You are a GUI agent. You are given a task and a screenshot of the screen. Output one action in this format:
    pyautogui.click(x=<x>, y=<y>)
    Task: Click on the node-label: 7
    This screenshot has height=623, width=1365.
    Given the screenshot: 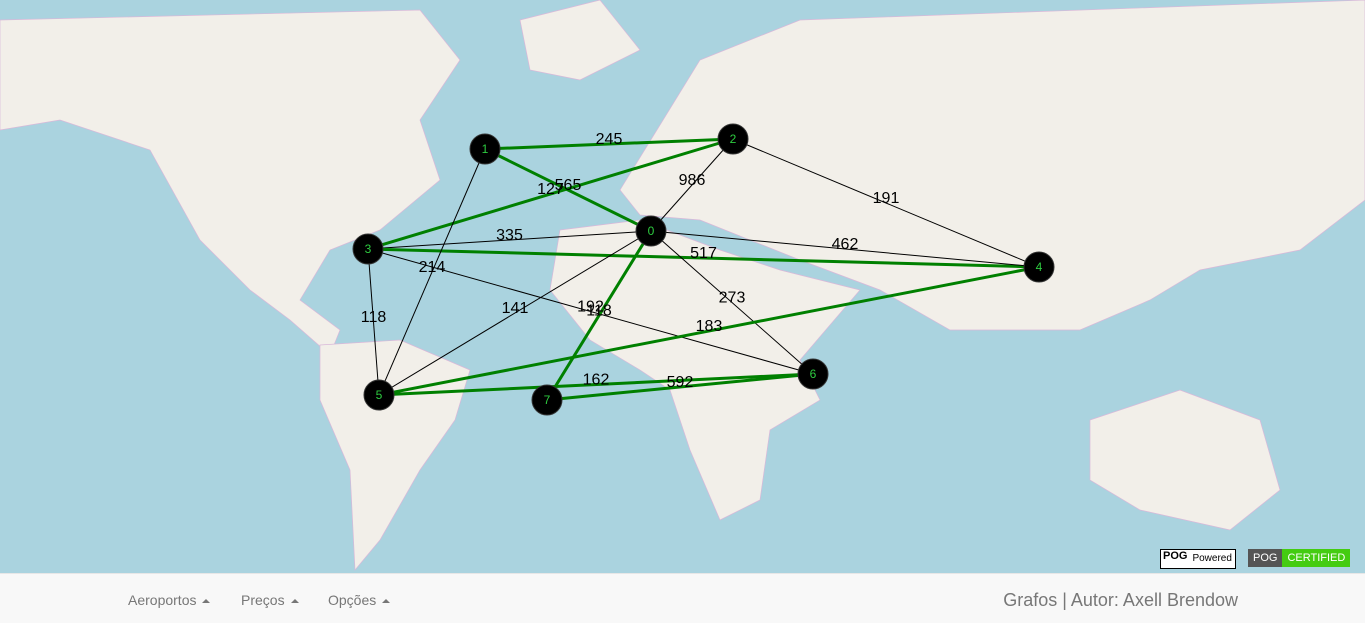 What is the action you would take?
    pyautogui.click(x=547, y=400)
    